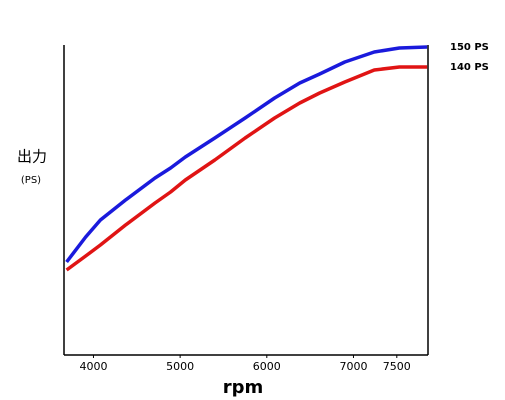  Describe the element at coordinates (31, 180) in the screenshot. I see `y-axis-unit: (PS)` at that location.